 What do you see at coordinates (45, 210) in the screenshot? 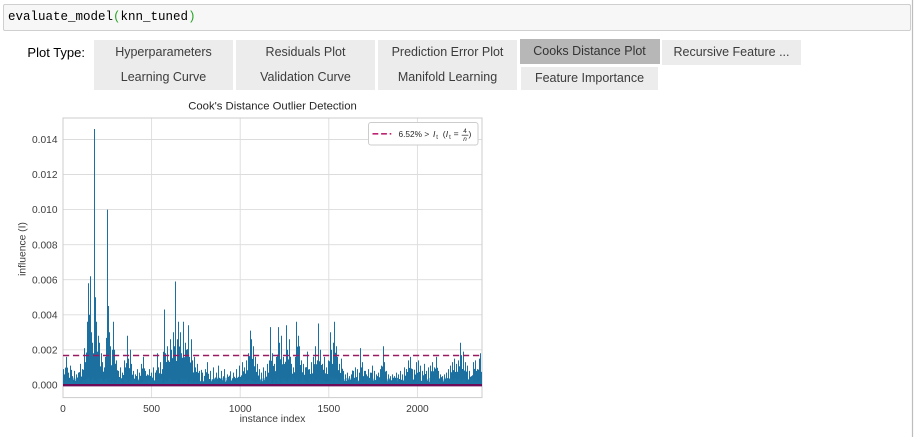
I see `svg-text: 0.010` at bounding box center [45, 210].